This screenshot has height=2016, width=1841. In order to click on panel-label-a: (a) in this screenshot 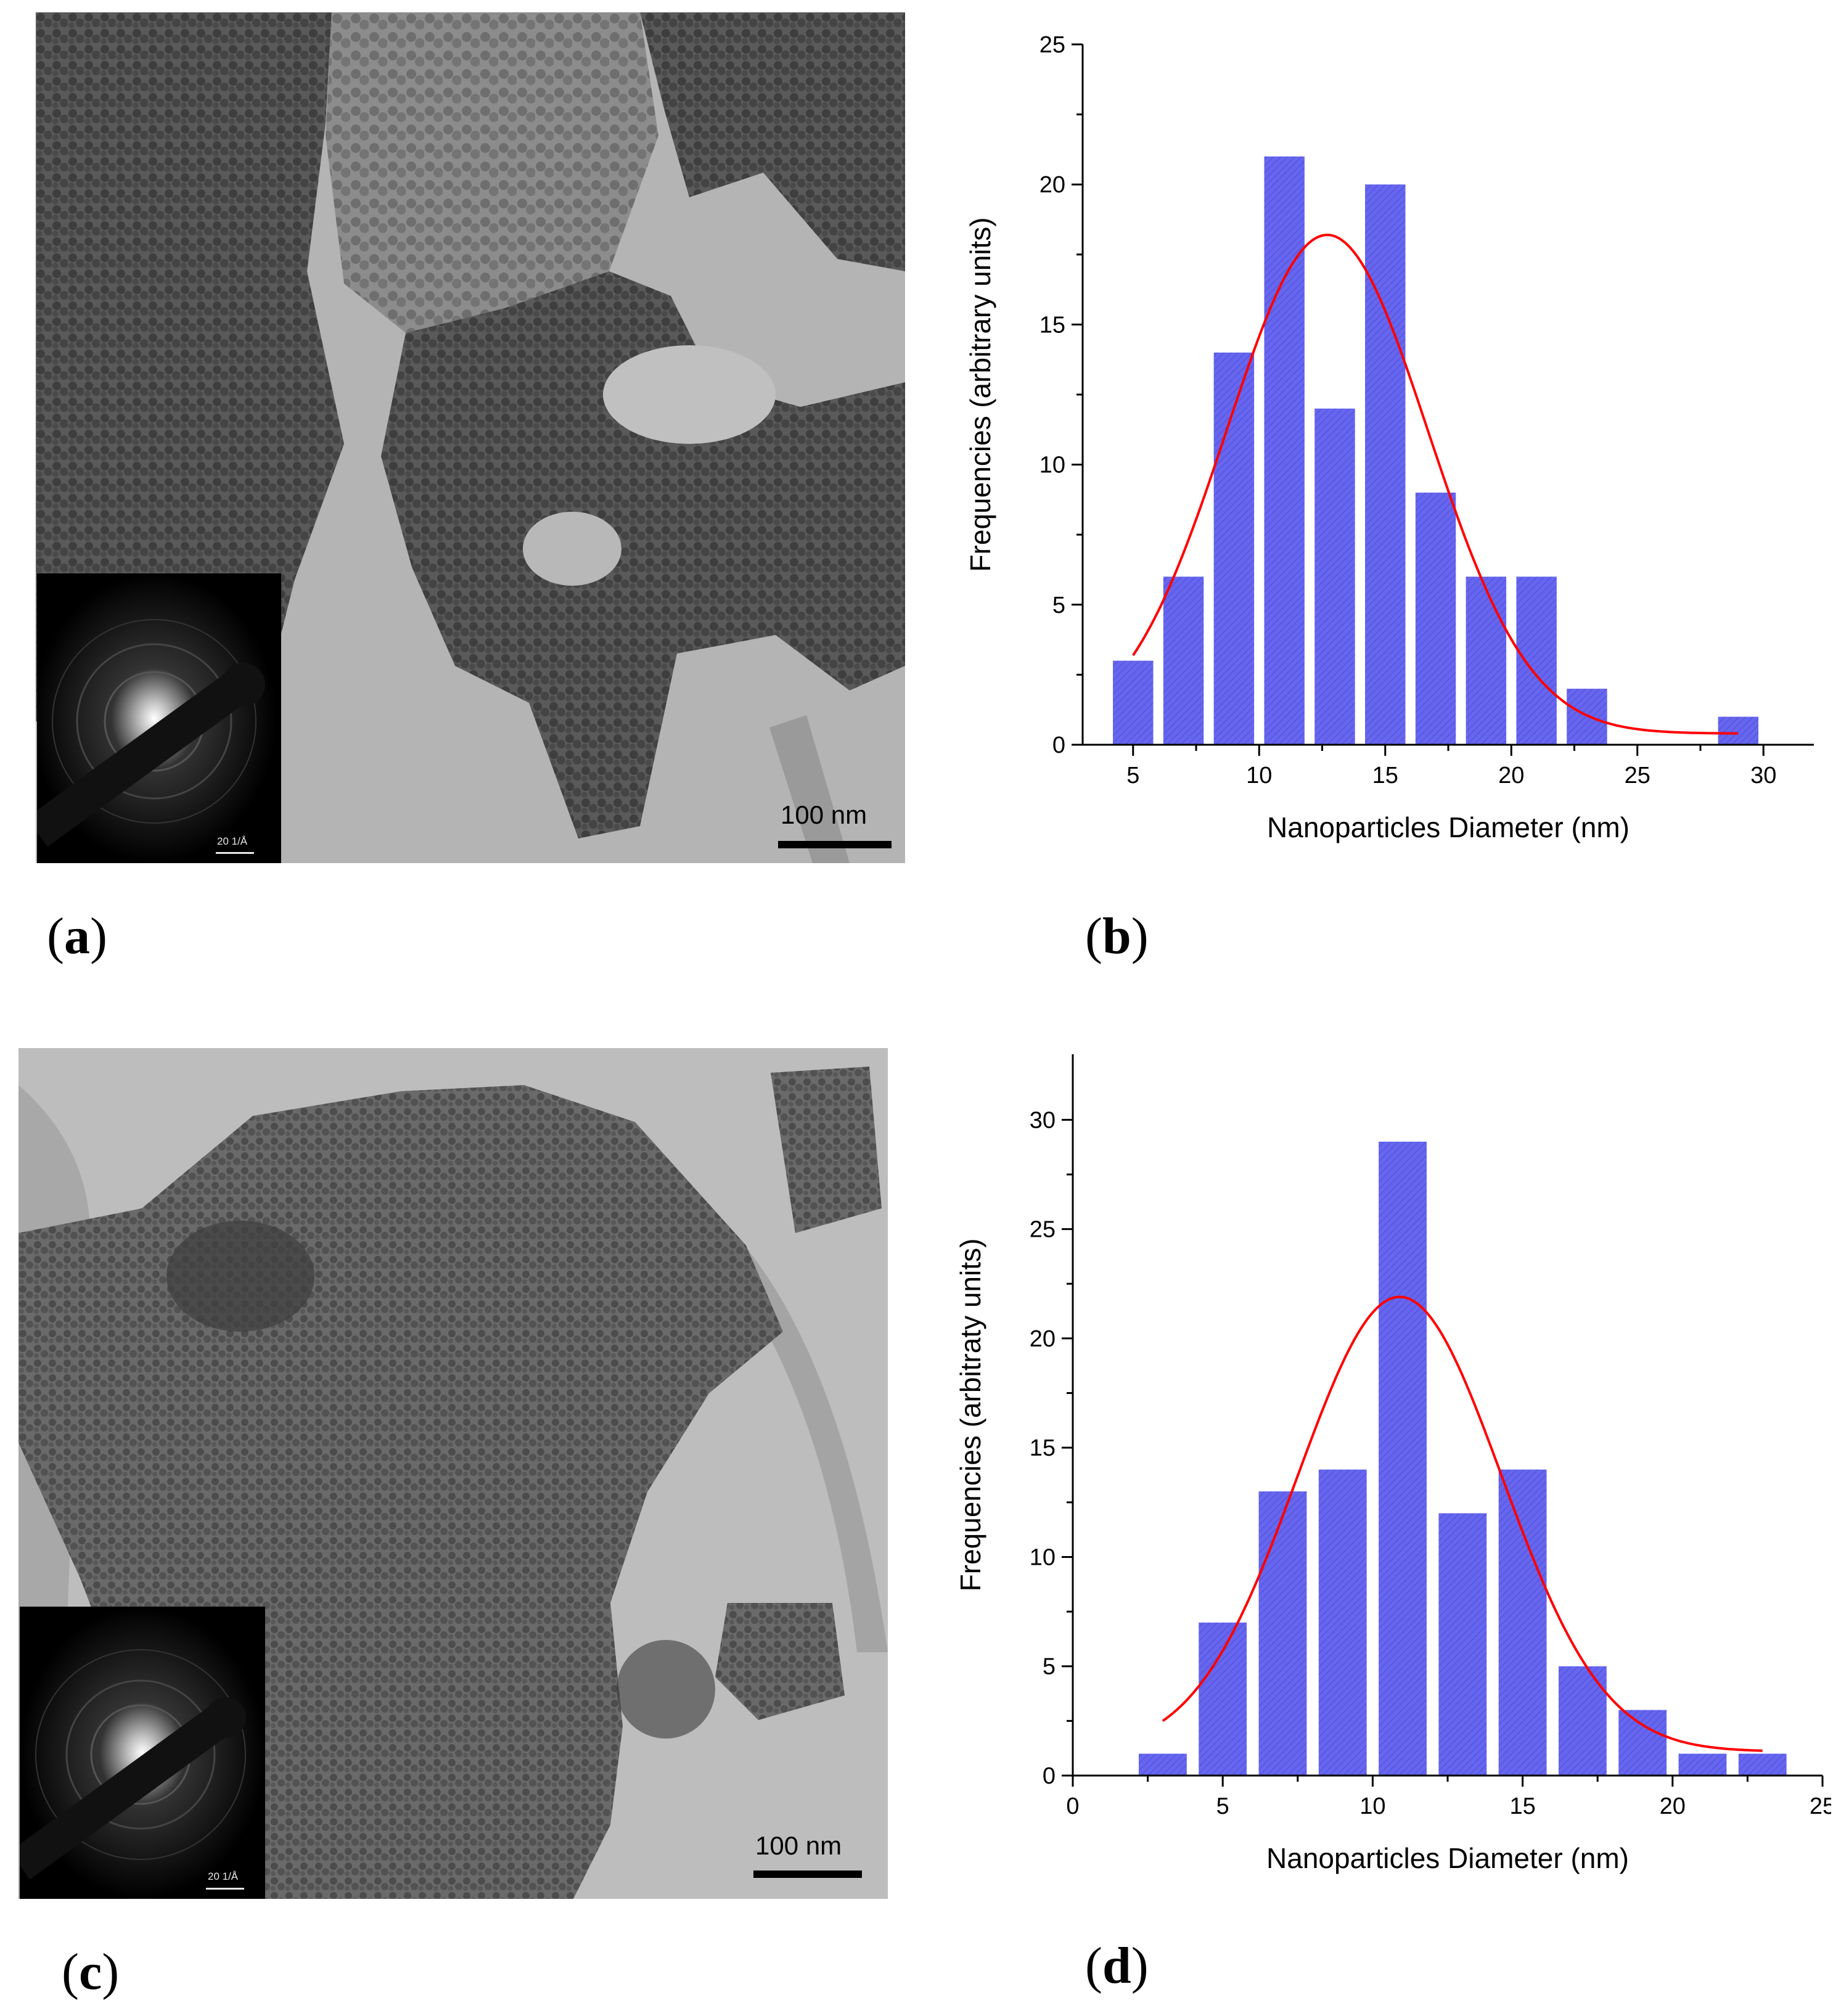, I will do `click(77, 937)`.